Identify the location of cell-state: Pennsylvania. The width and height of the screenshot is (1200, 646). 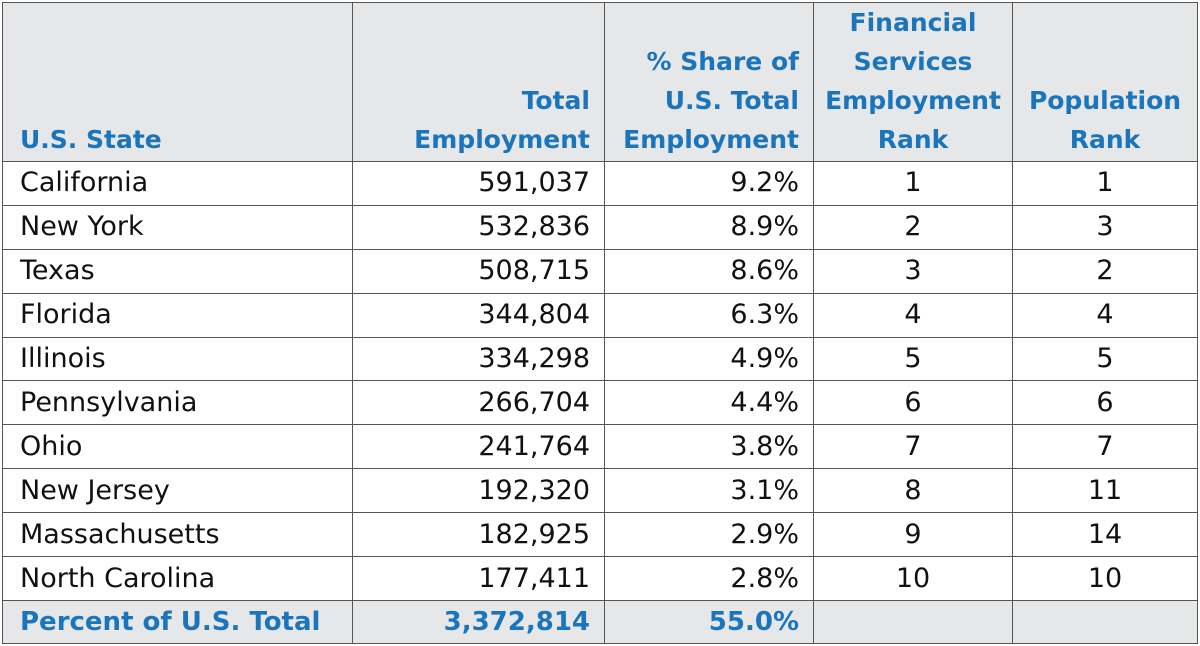
(177, 403).